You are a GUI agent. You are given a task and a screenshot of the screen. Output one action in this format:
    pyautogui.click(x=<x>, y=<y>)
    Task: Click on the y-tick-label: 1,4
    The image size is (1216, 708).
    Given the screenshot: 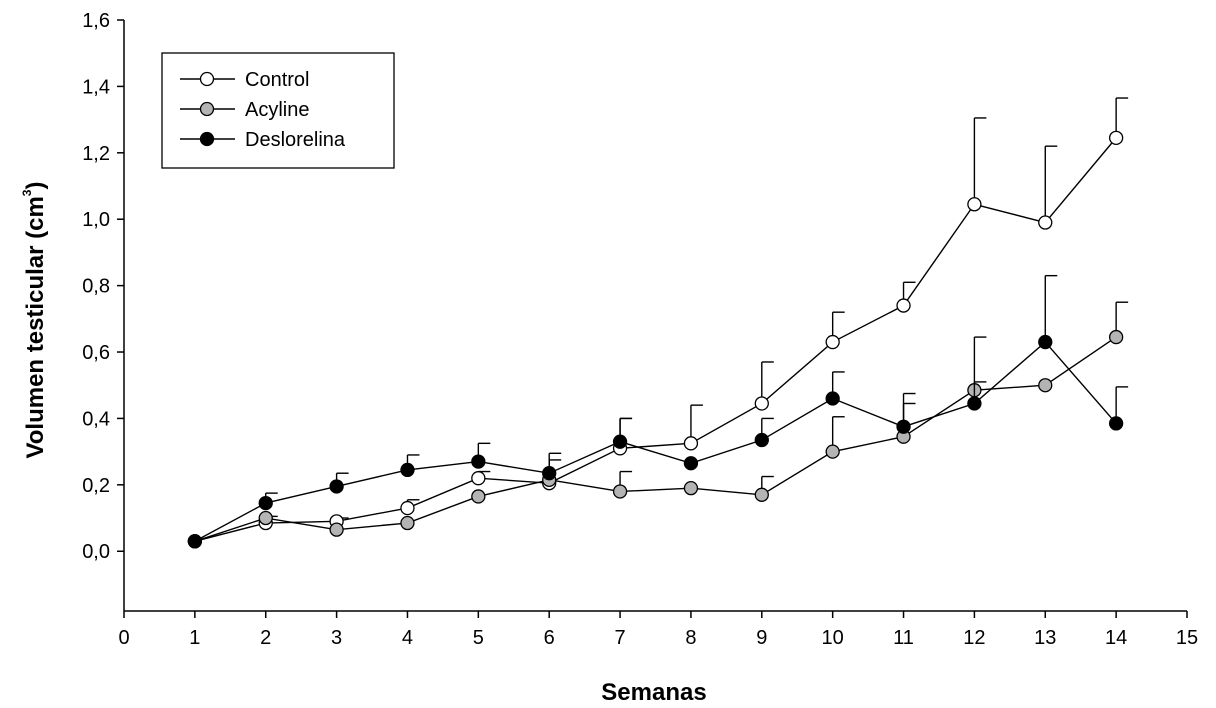 What is the action you would take?
    pyautogui.click(x=96, y=87)
    